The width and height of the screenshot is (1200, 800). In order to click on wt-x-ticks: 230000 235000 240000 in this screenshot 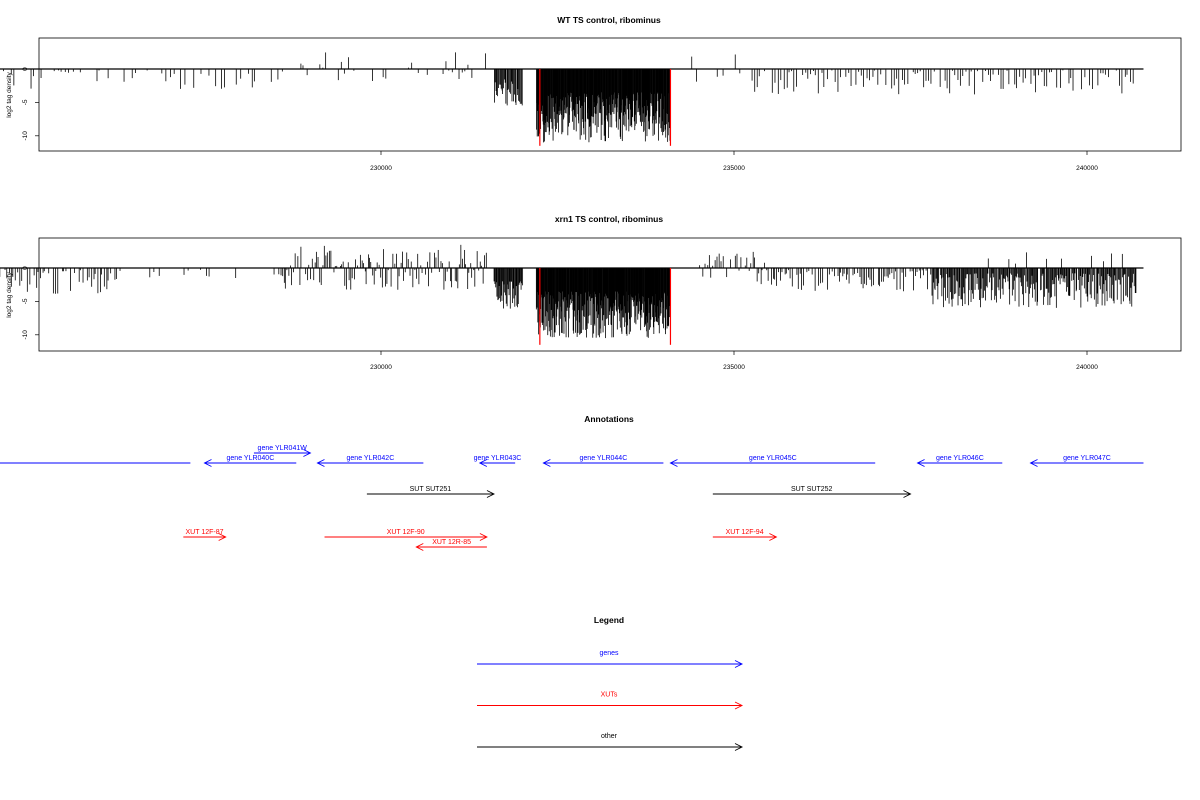, I will do `click(734, 161)`.